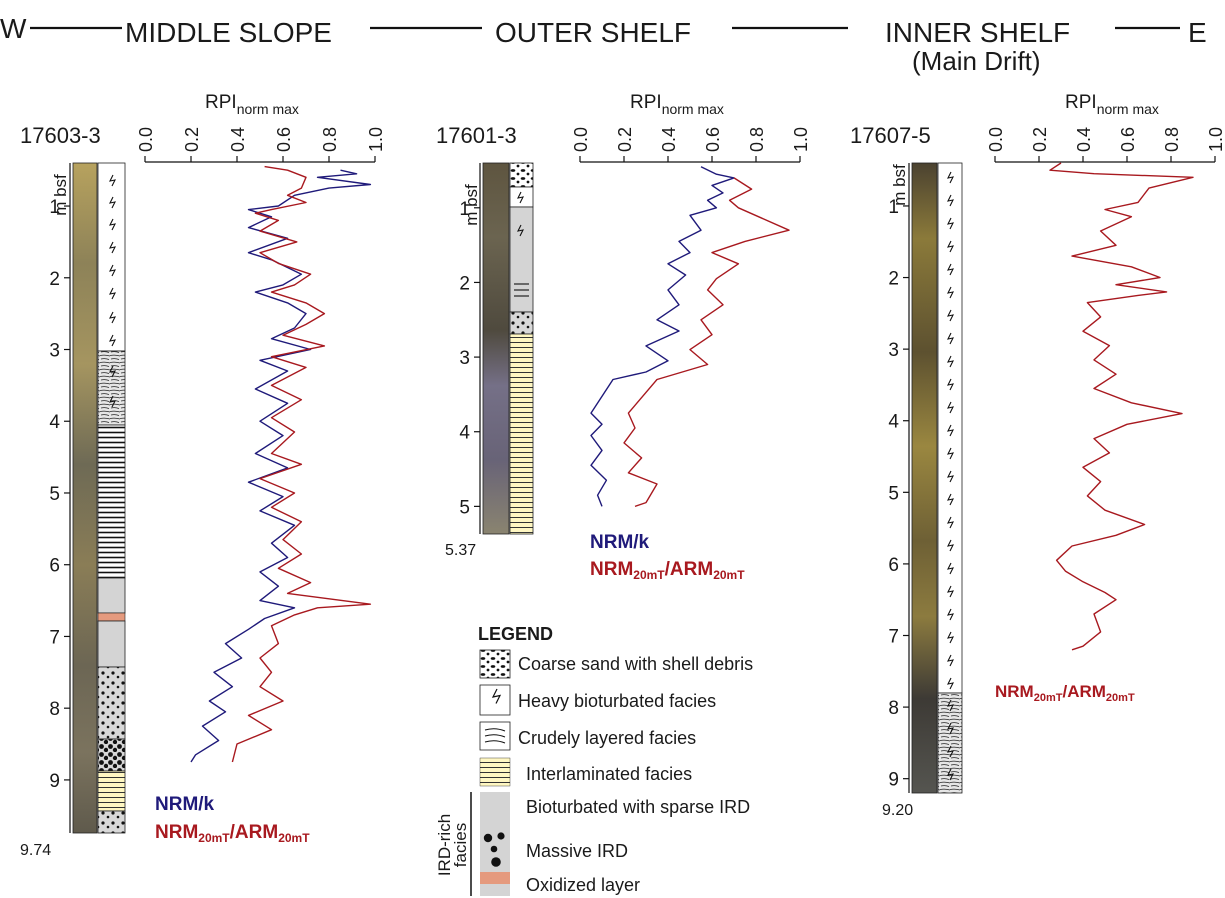  I want to click on core-17603-depth-unit: m bsf, so click(60, 195).